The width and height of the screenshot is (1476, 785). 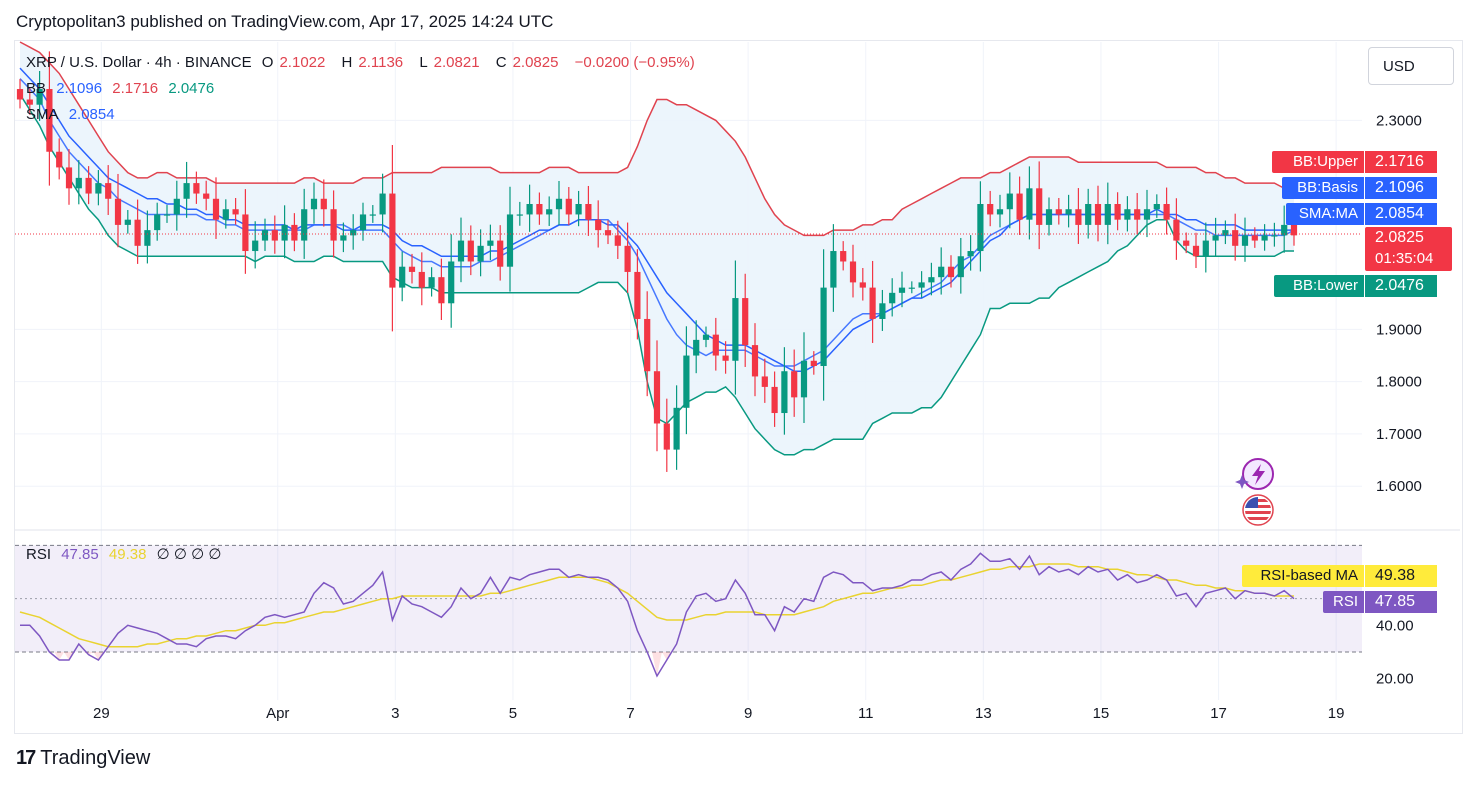 What do you see at coordinates (126, 554) in the screenshot?
I see `rsi-legend: RSI 47.85 49.38 ∅ ∅ ∅ ∅` at bounding box center [126, 554].